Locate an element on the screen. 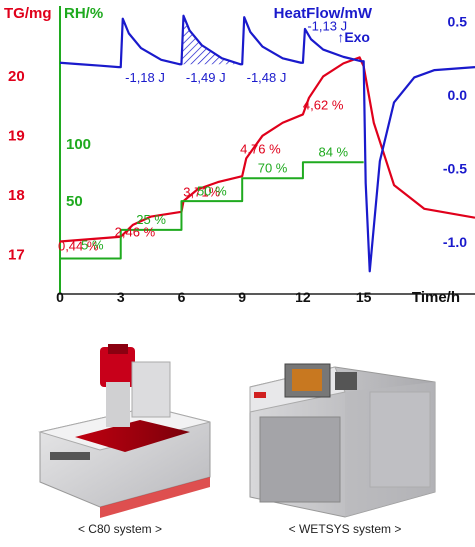 This screenshot has width=475, height=547. tg-tick-label: 18 is located at coordinates (16, 195).